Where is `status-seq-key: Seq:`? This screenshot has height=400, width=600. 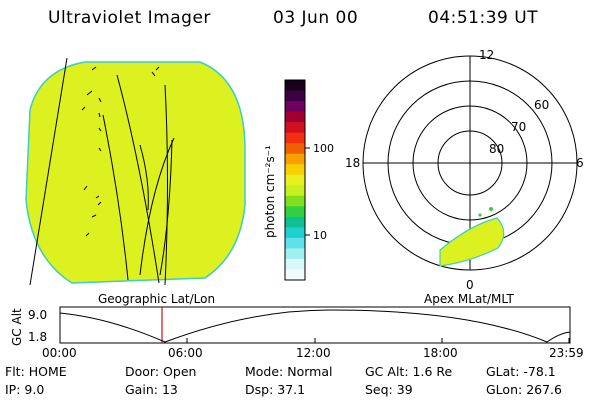
status-seq-key: Seq: is located at coordinates (379, 389).